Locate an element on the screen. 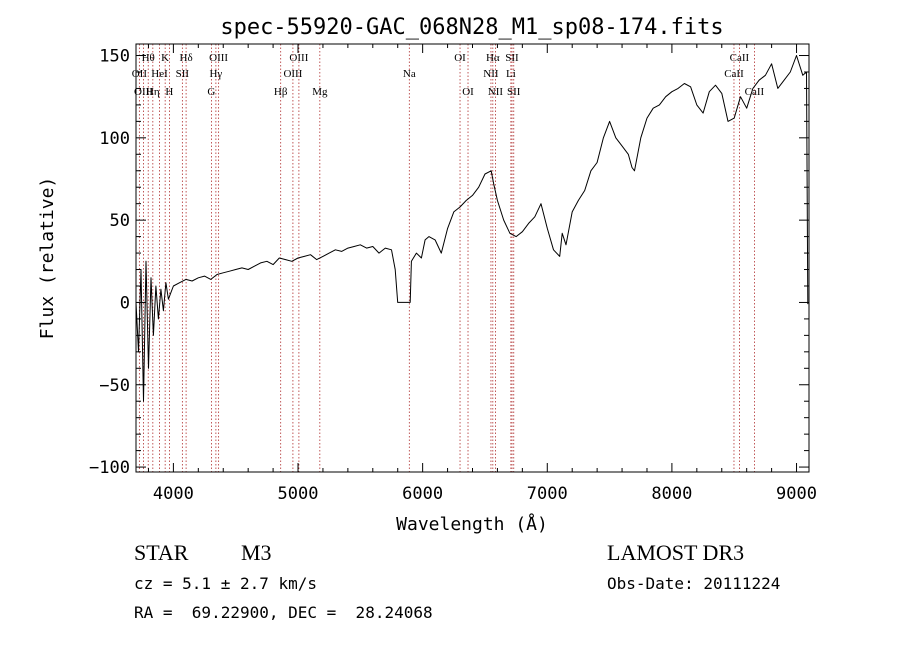 This screenshot has width=900, height=649. object-type: STAR is located at coordinates (161, 552).